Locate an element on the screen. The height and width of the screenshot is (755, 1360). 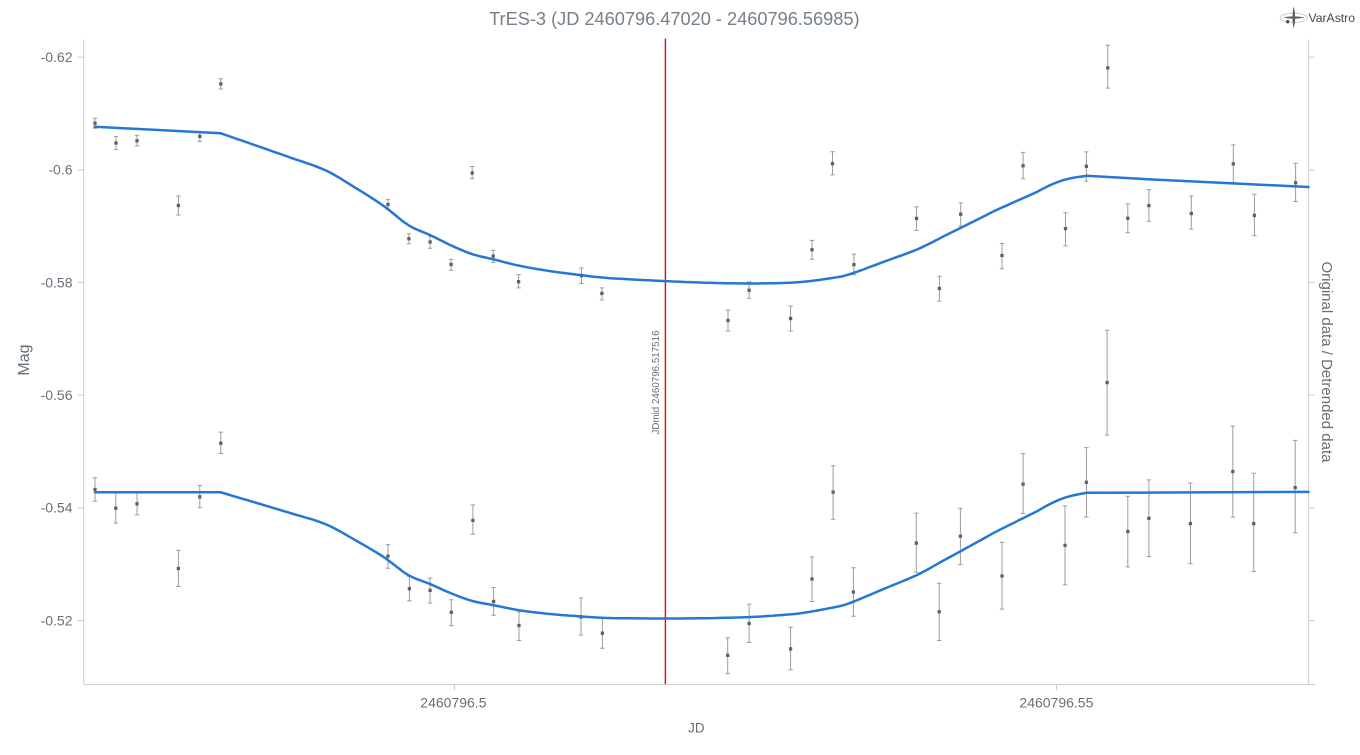
svg-text: Original data / Detrended data is located at coordinates (1326, 363).